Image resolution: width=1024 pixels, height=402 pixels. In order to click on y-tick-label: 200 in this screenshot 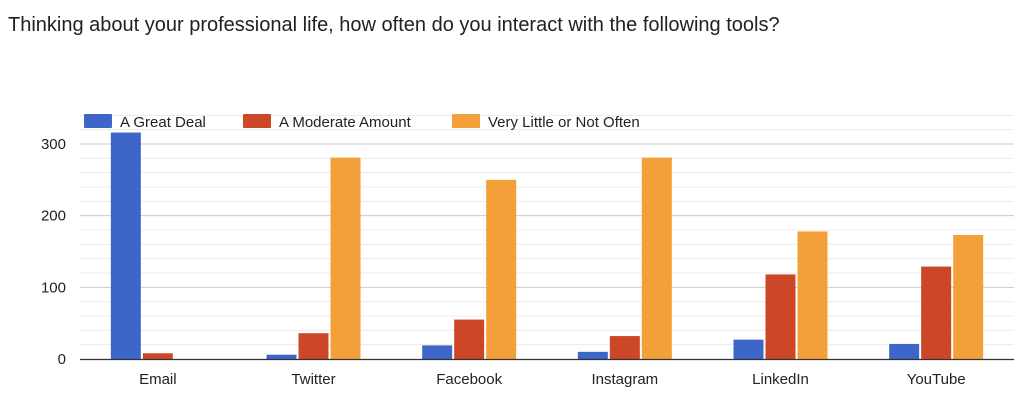, I will do `click(53, 216)`.